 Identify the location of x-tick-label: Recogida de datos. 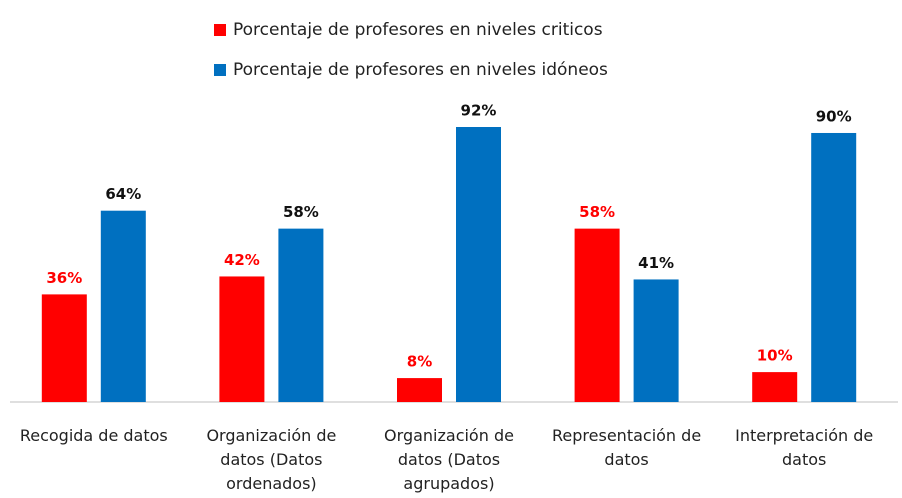
(93, 435).